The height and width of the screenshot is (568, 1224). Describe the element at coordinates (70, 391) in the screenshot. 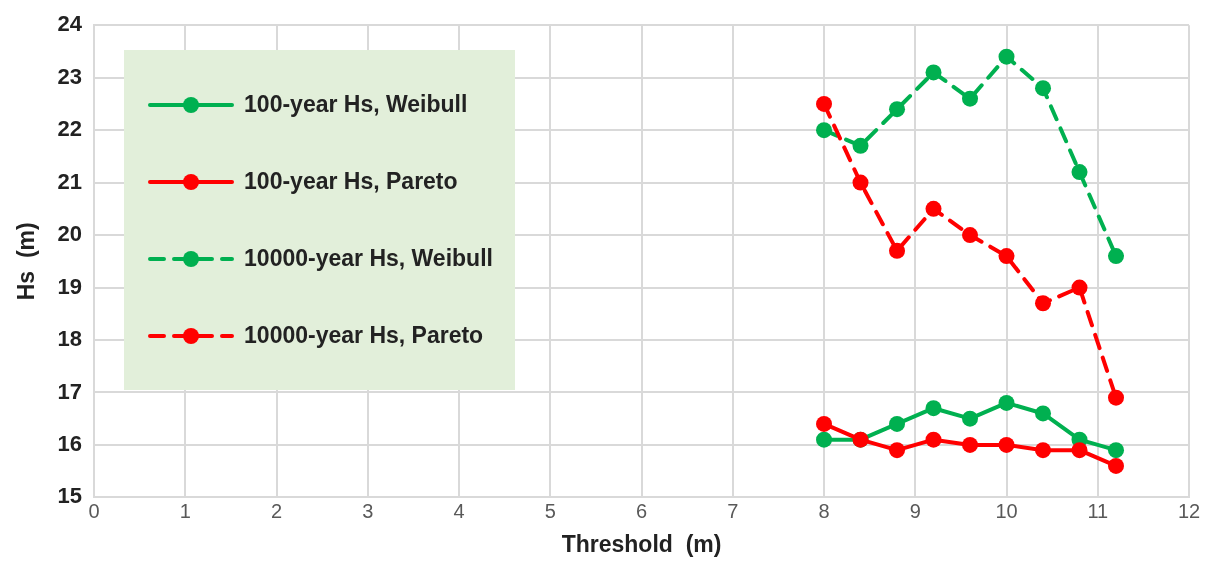

I see `y-tick-label: 17` at that location.